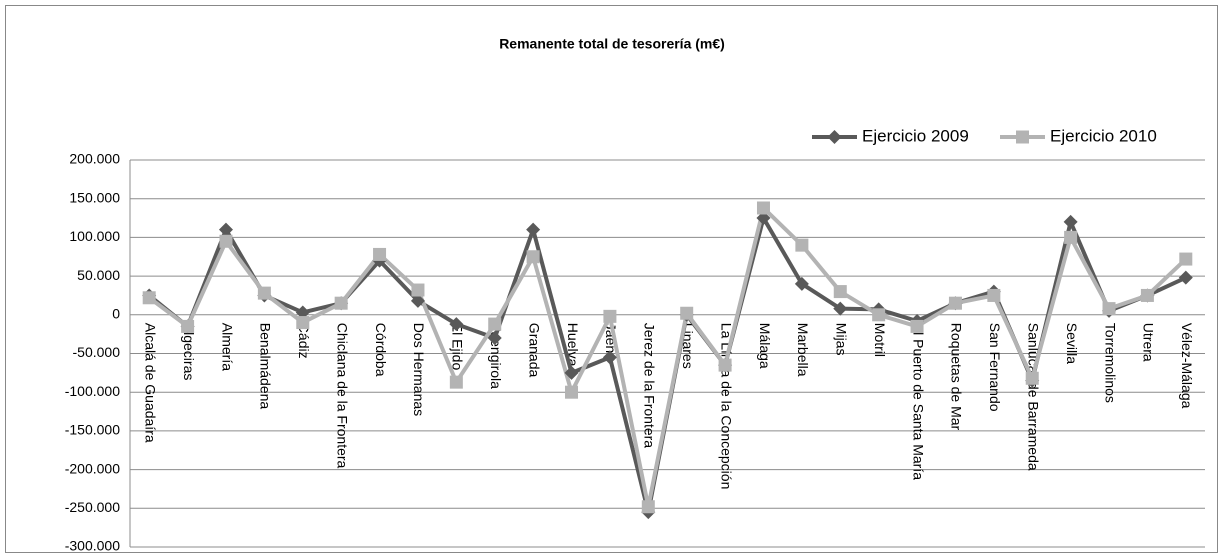 The width and height of the screenshot is (1224, 554). What do you see at coordinates (995, 367) in the screenshot?
I see `x-tick-label: San Fernando` at bounding box center [995, 367].